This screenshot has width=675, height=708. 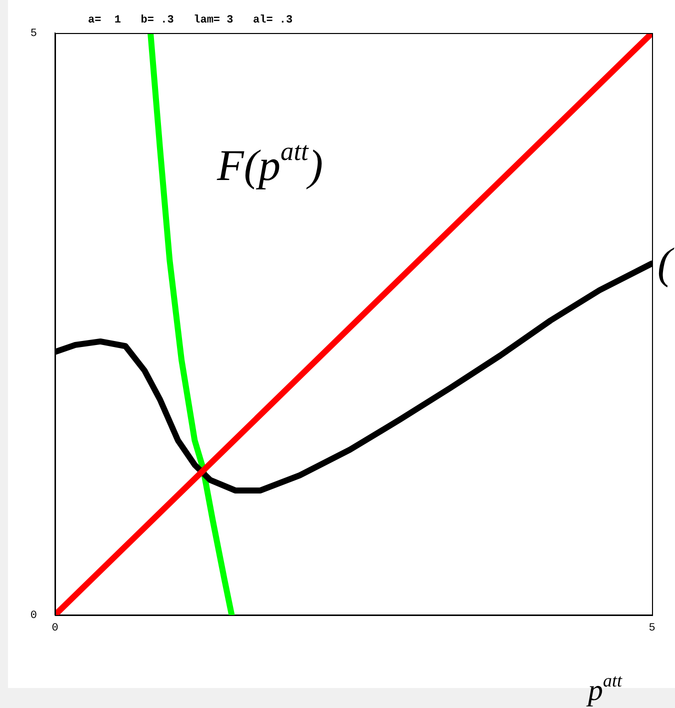 I want to click on chart-title: a= 1 b= .3 lam= 3 al= .3, so click(x=191, y=20).